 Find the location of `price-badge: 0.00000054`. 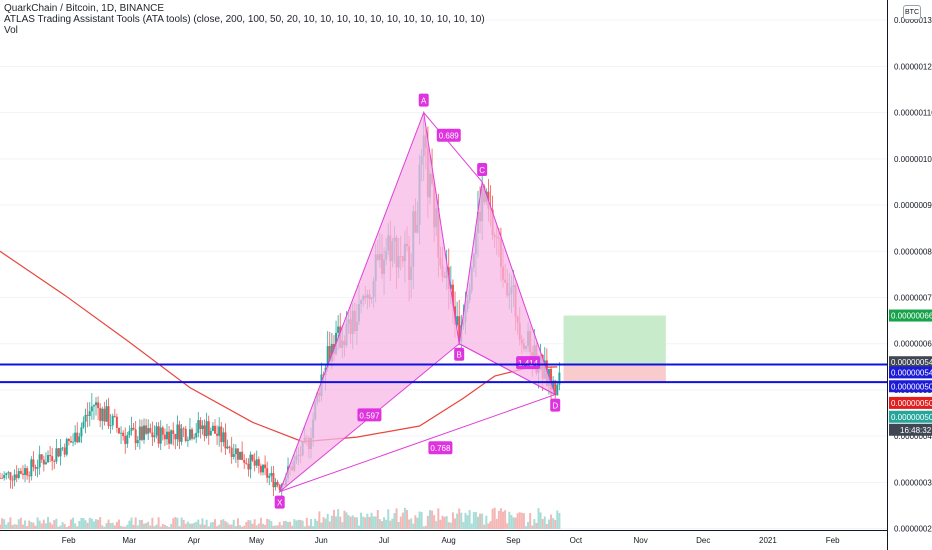

price-badge: 0.00000054 is located at coordinates (910, 372).